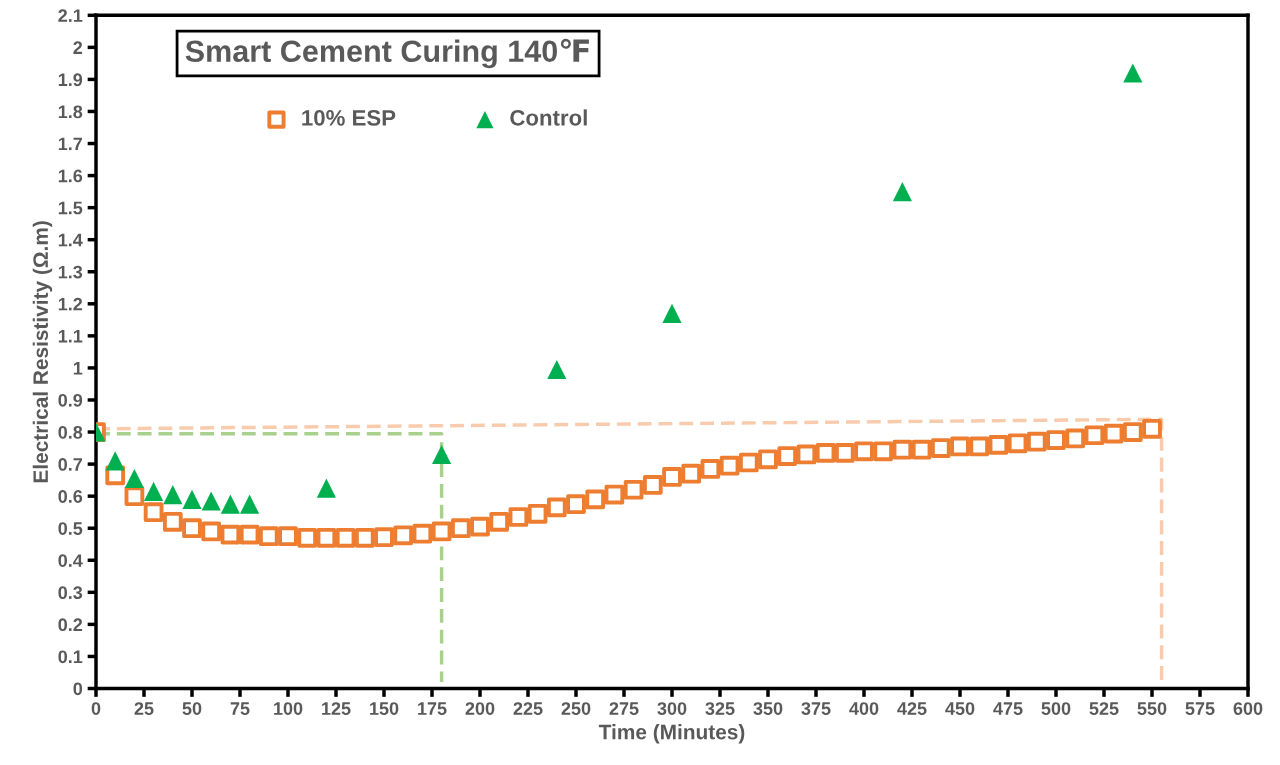  Describe the element at coordinates (1152, 708) in the screenshot. I see `x-tick-label: 550` at that location.